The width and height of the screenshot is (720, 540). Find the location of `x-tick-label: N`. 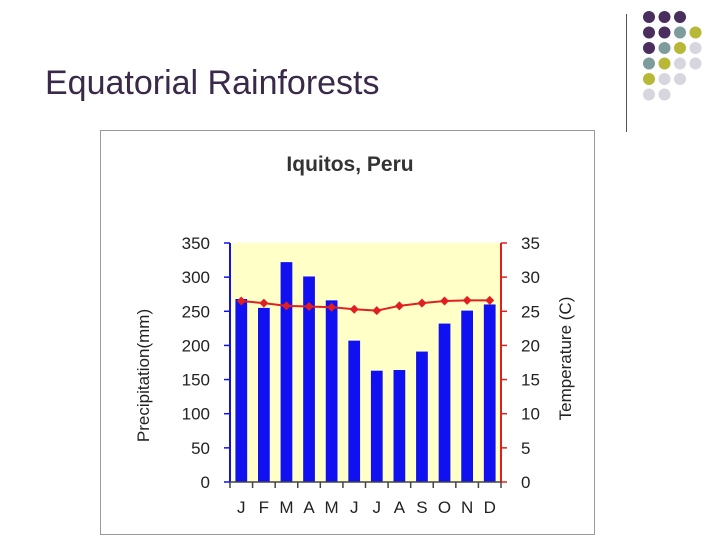

x-tick-label: N is located at coordinates (467, 507).